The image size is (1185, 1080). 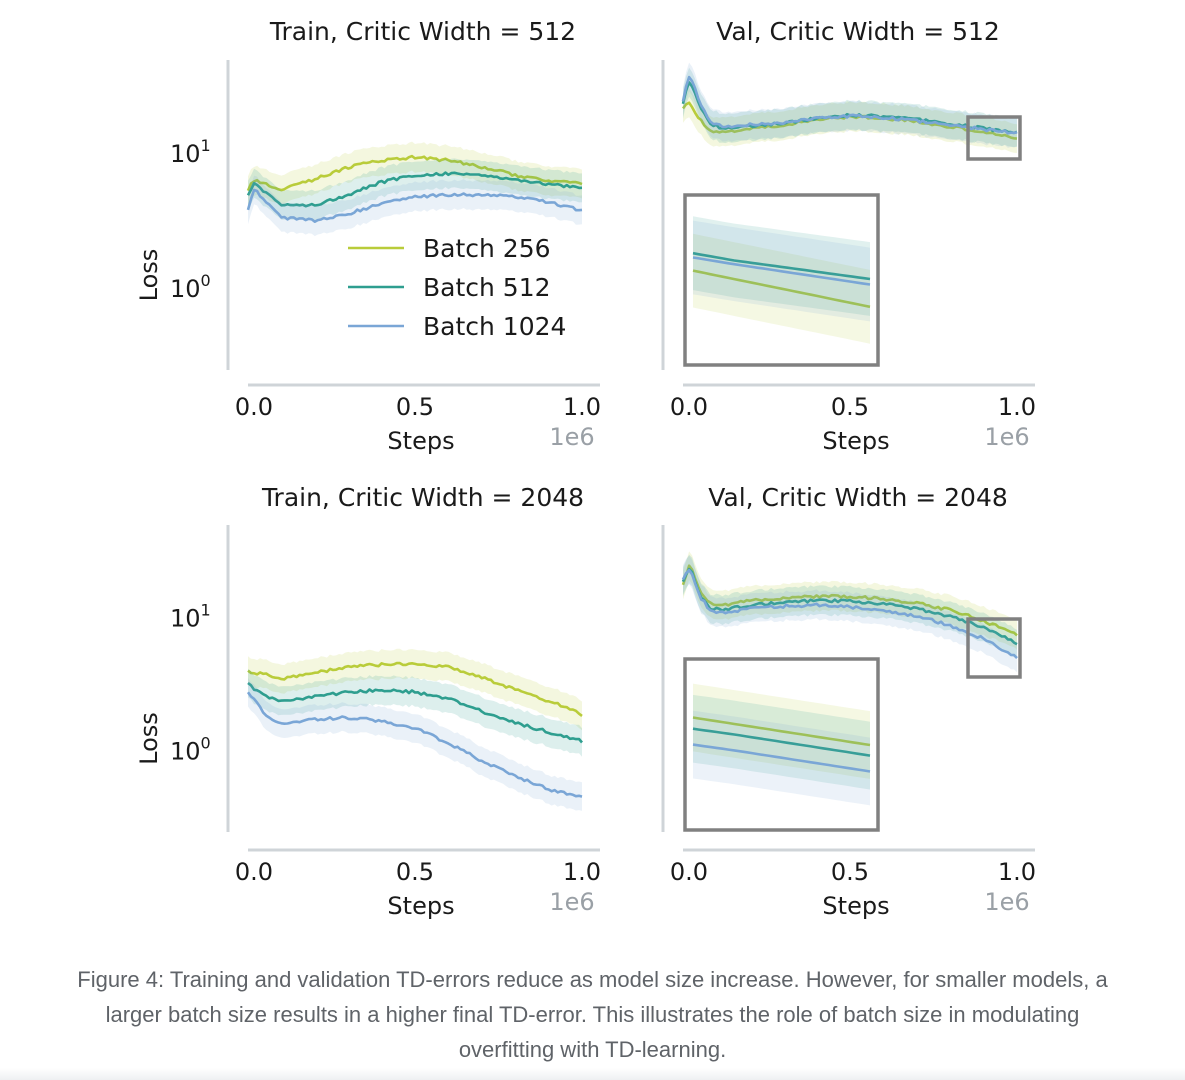 What do you see at coordinates (121, 979) in the screenshot?
I see `caption-label: Figure 4:` at bounding box center [121, 979].